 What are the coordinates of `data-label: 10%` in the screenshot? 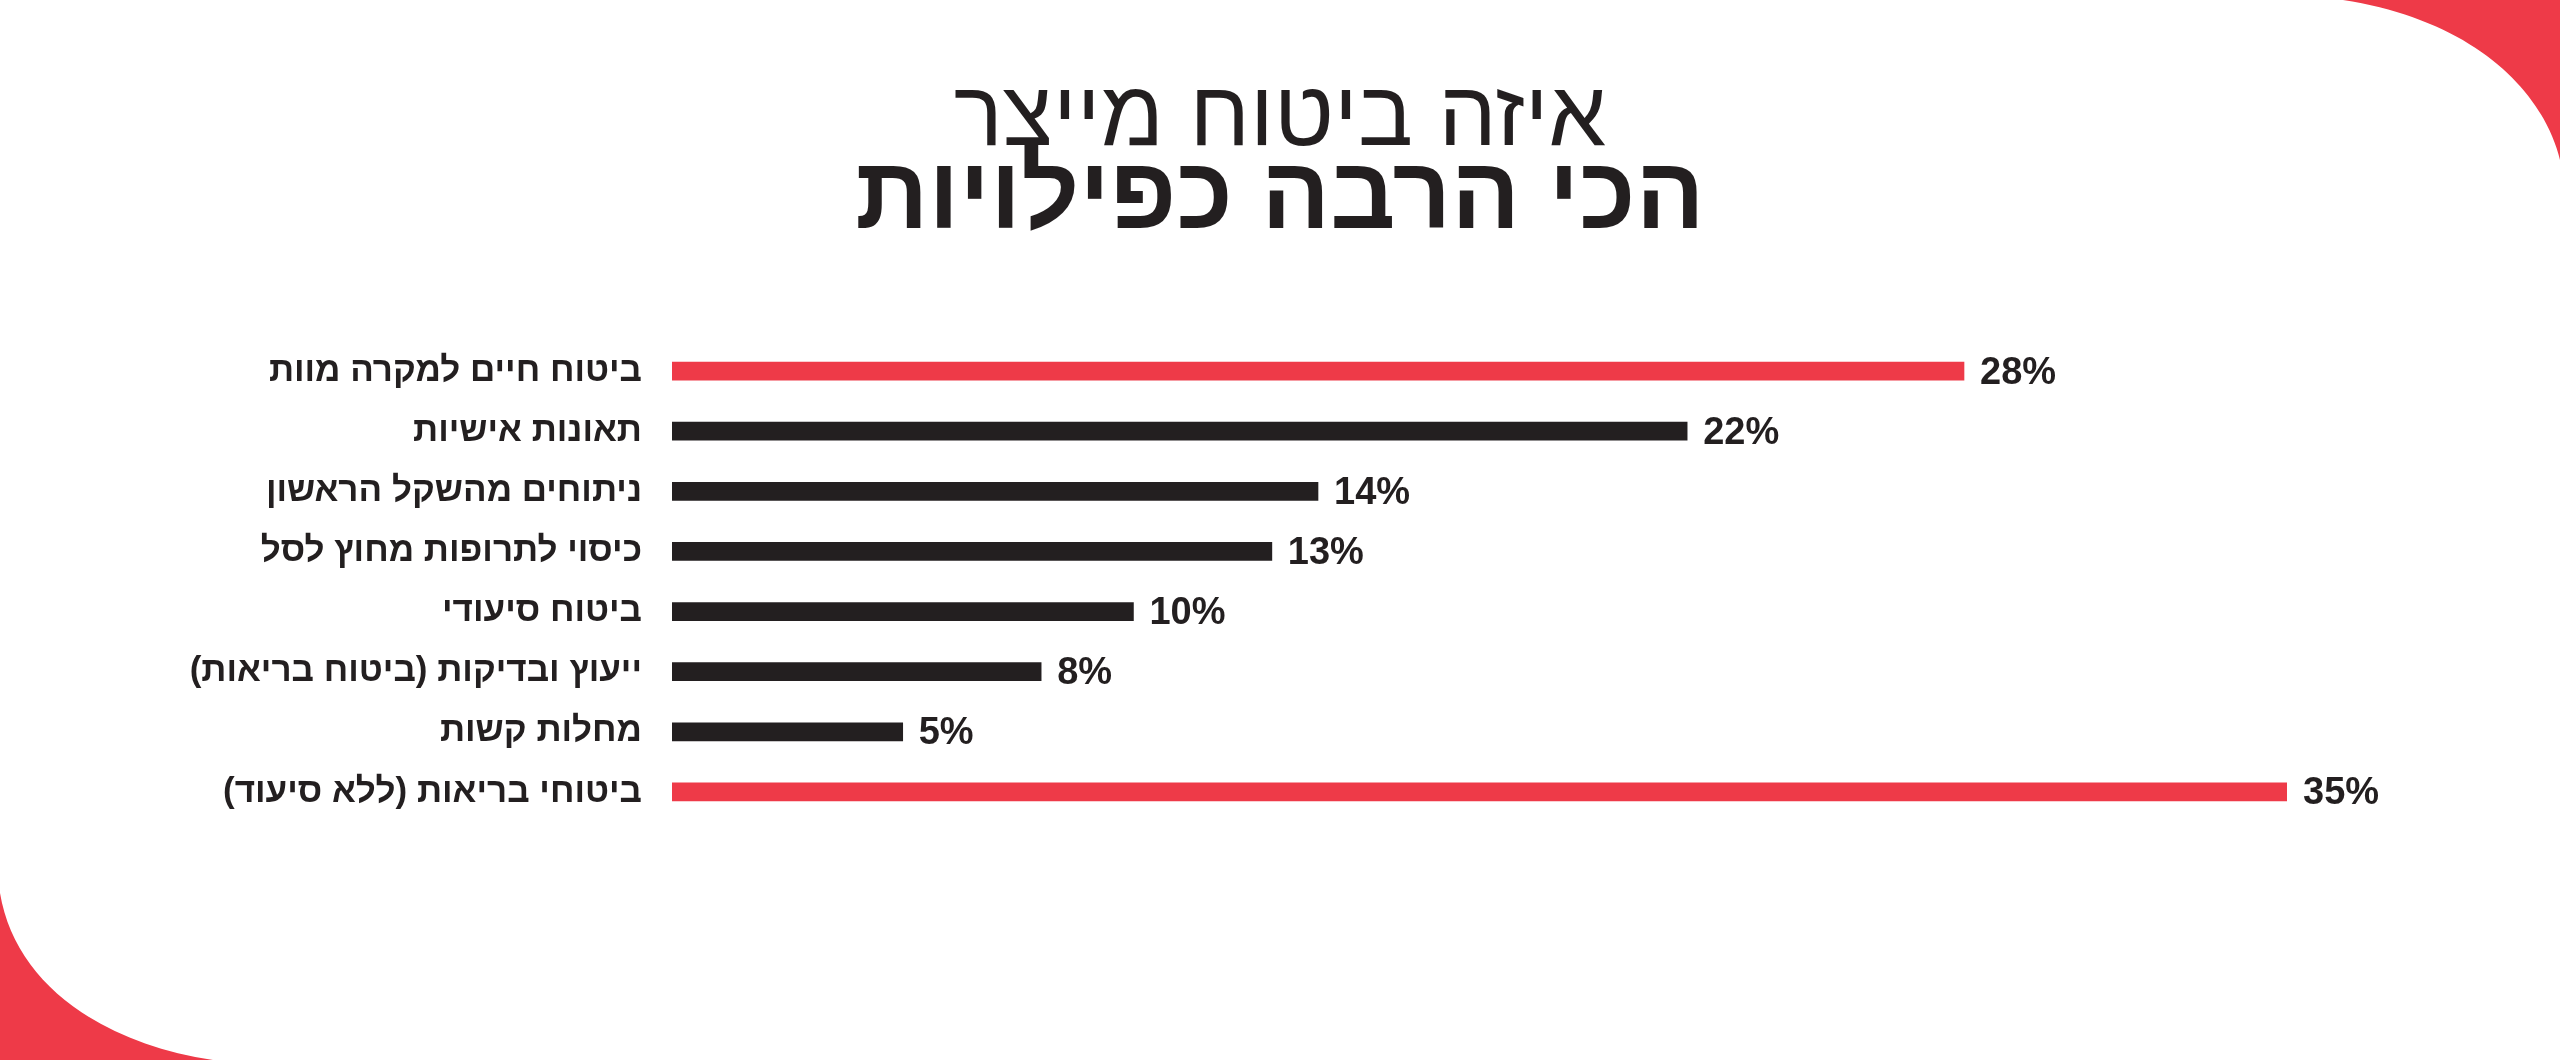 It's located at (1187, 611).